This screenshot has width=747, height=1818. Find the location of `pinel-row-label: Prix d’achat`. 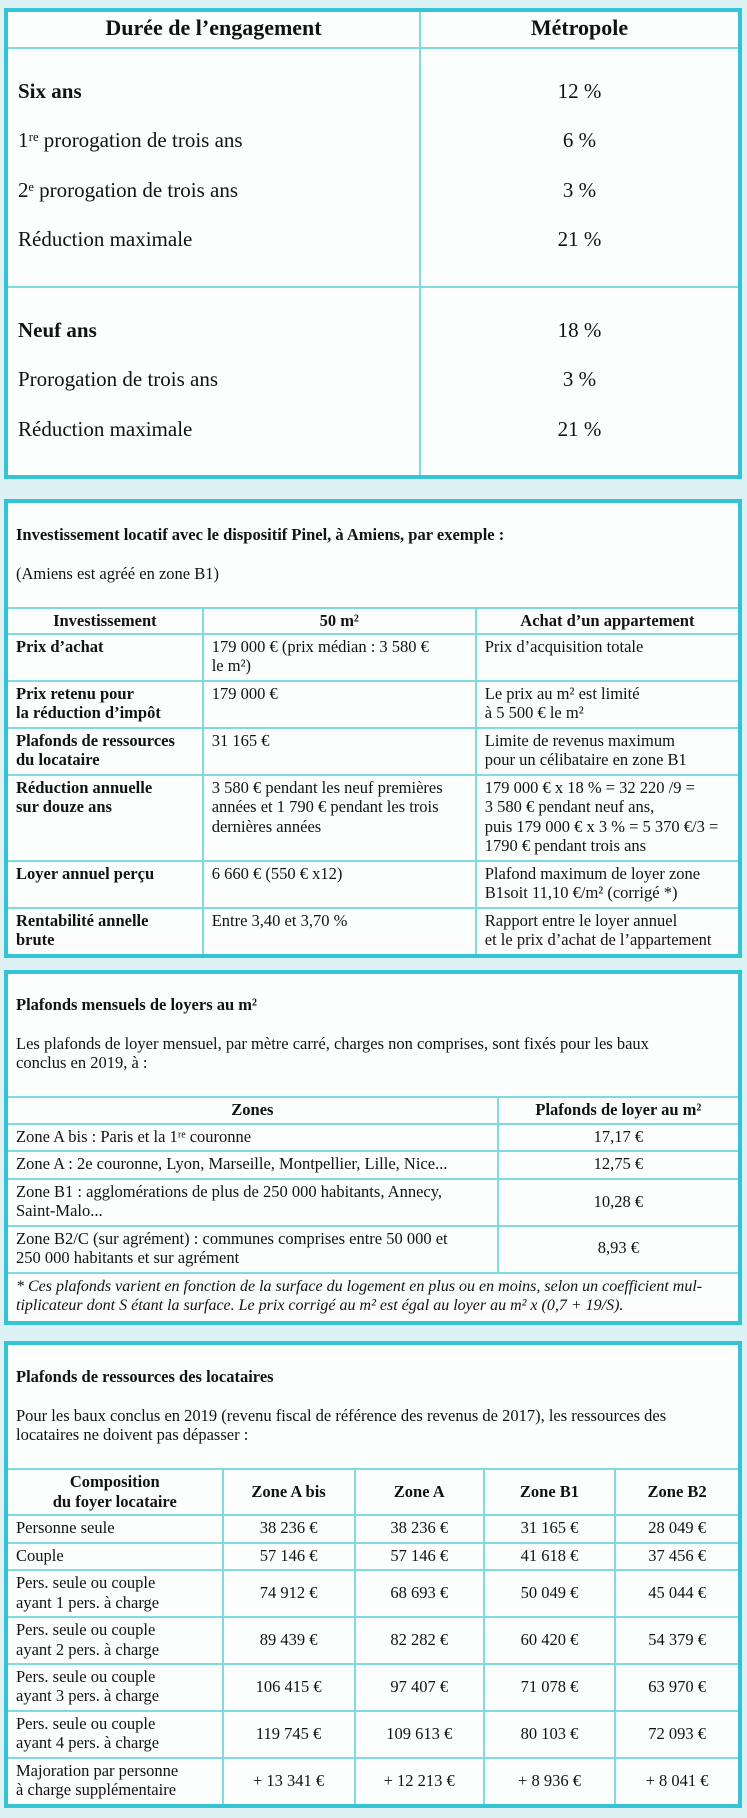

pinel-row-label: Prix d’achat is located at coordinates (104, 657).